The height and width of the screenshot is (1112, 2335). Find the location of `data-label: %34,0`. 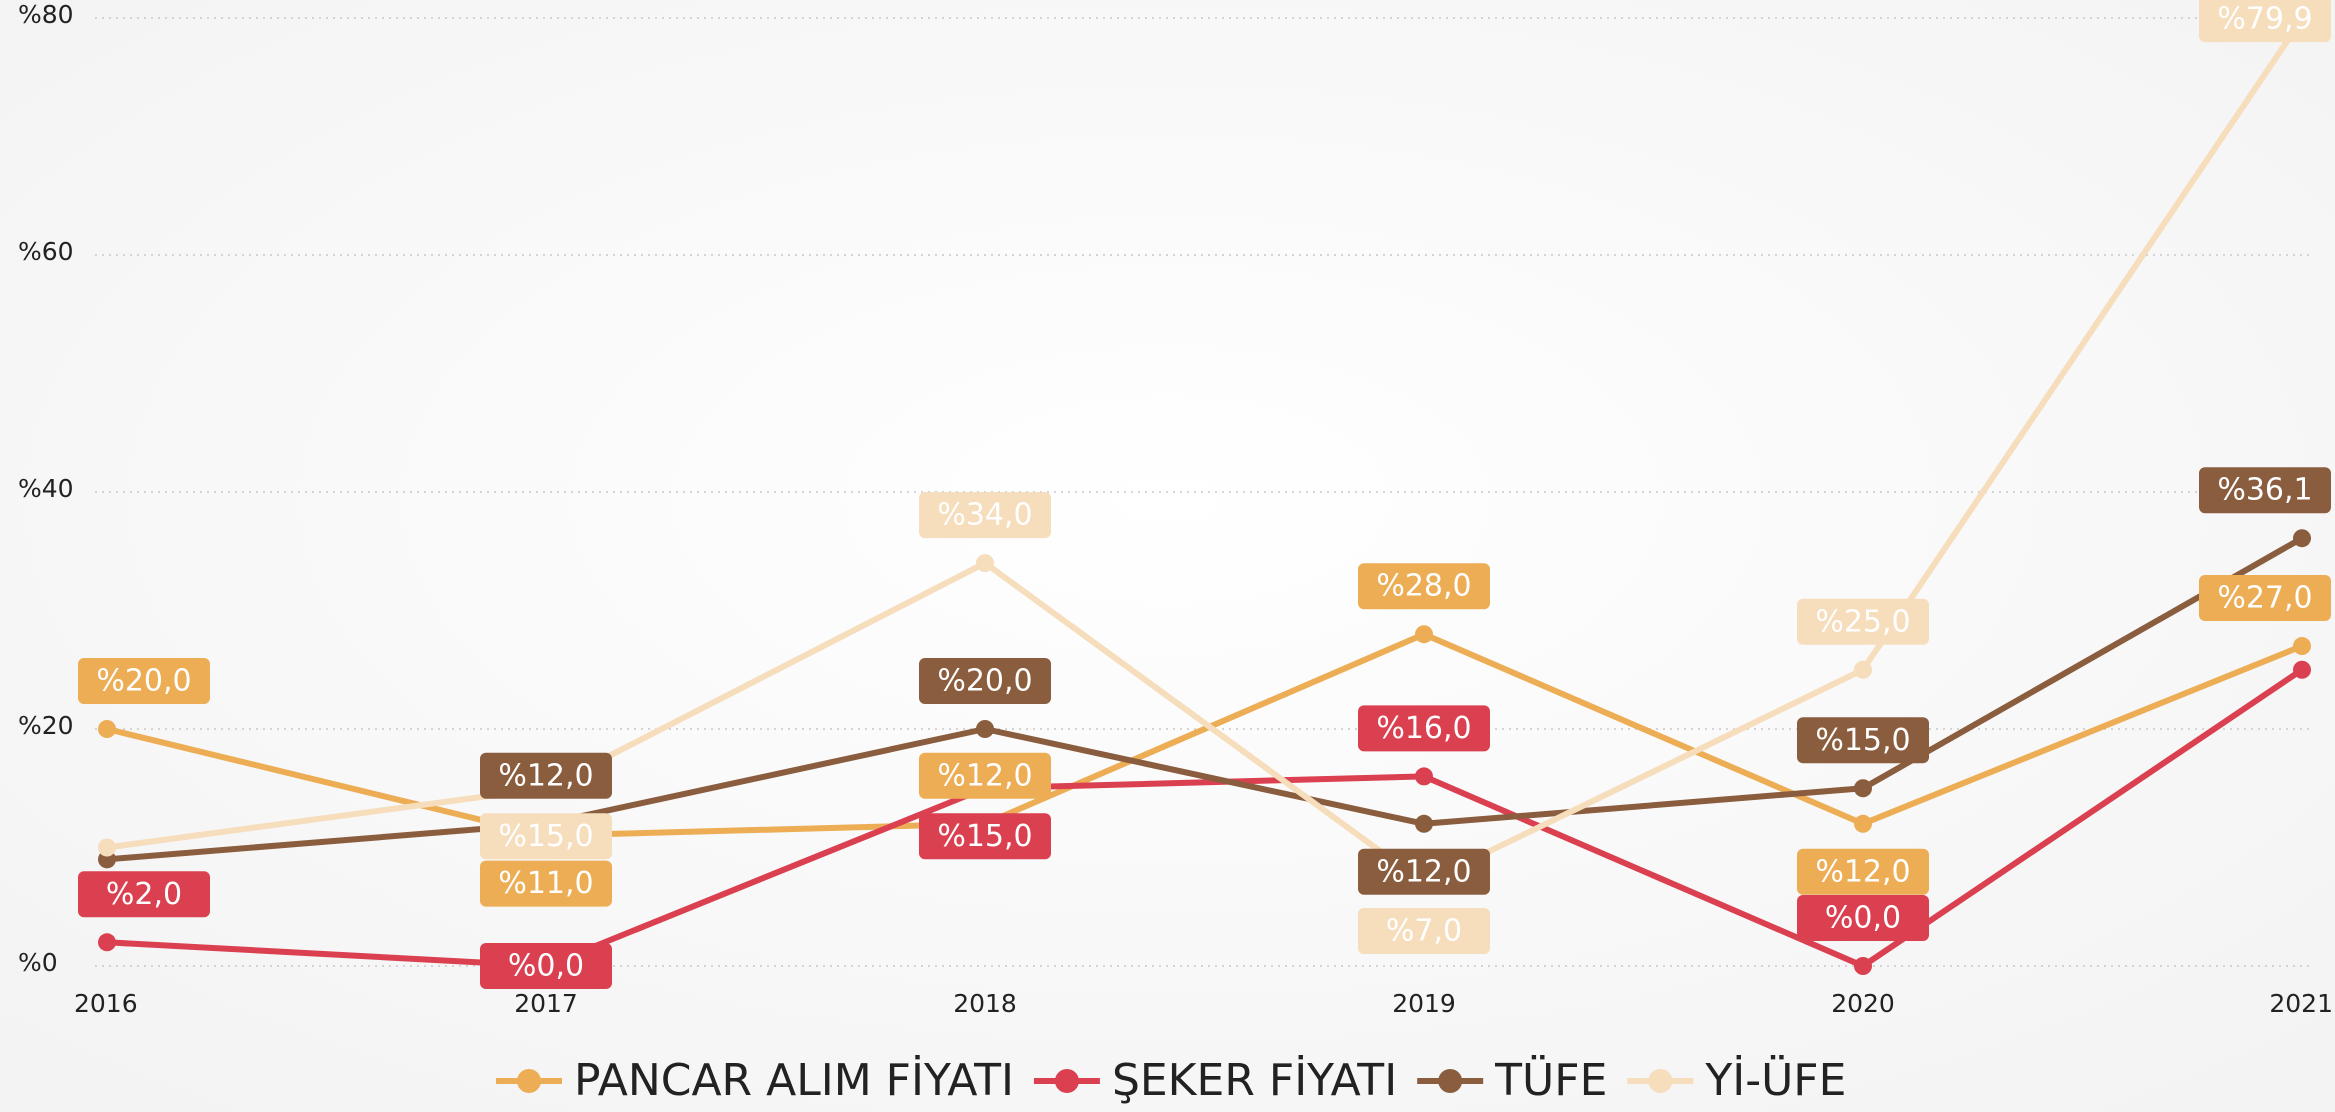

data-label: %34,0 is located at coordinates (984, 515).